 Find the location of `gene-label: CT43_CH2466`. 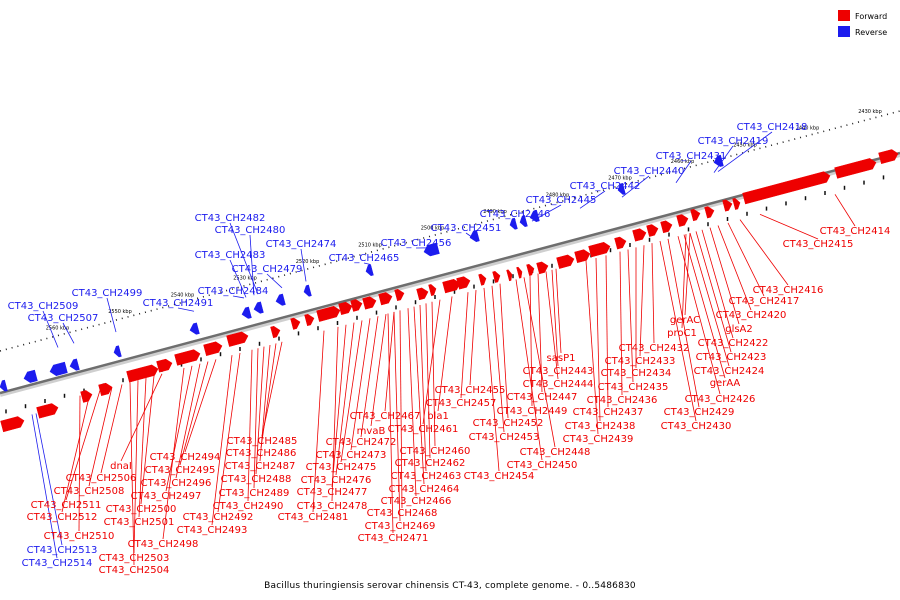

gene-label: CT43_CH2466 is located at coordinates (416, 501).